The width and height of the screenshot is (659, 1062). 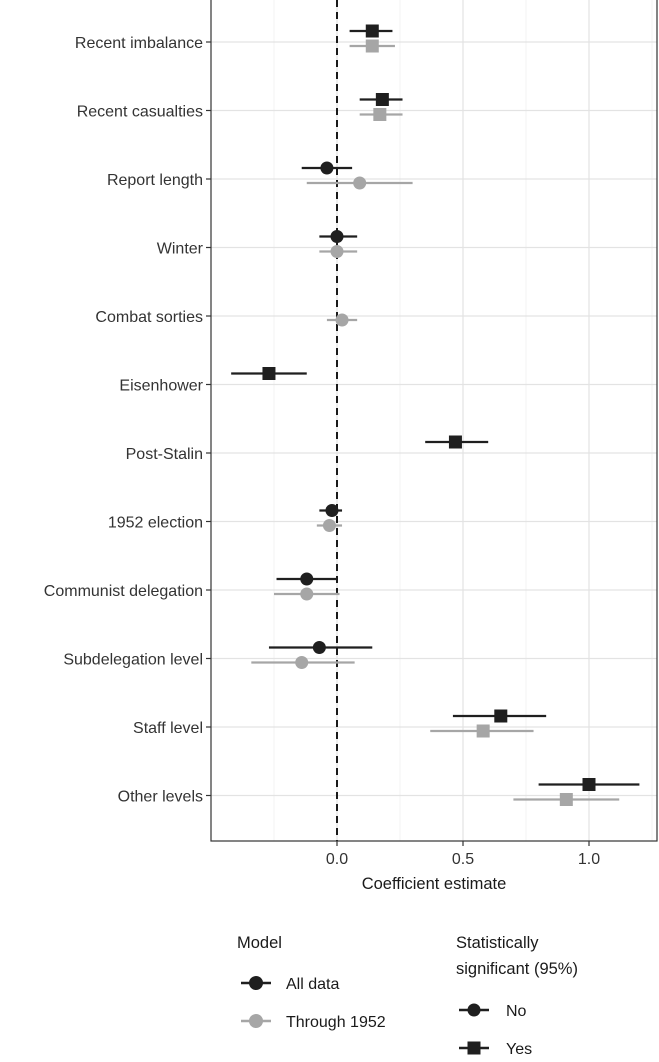 What do you see at coordinates (516, 1011) in the screenshot?
I see `legend-significance-label: No` at bounding box center [516, 1011].